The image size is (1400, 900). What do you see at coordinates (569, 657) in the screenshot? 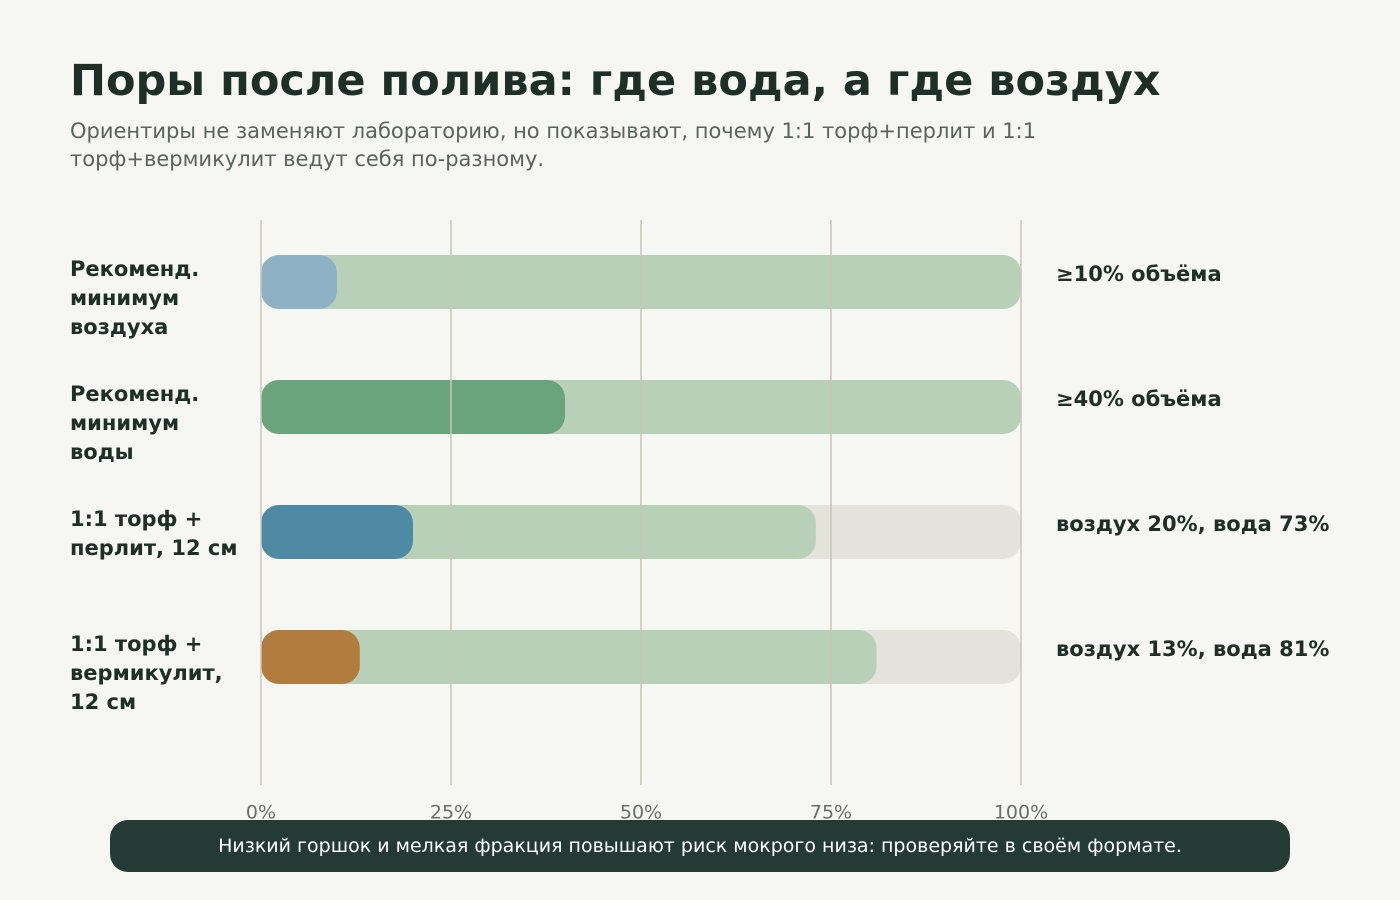
I see `bar-extent` at bounding box center [569, 657].